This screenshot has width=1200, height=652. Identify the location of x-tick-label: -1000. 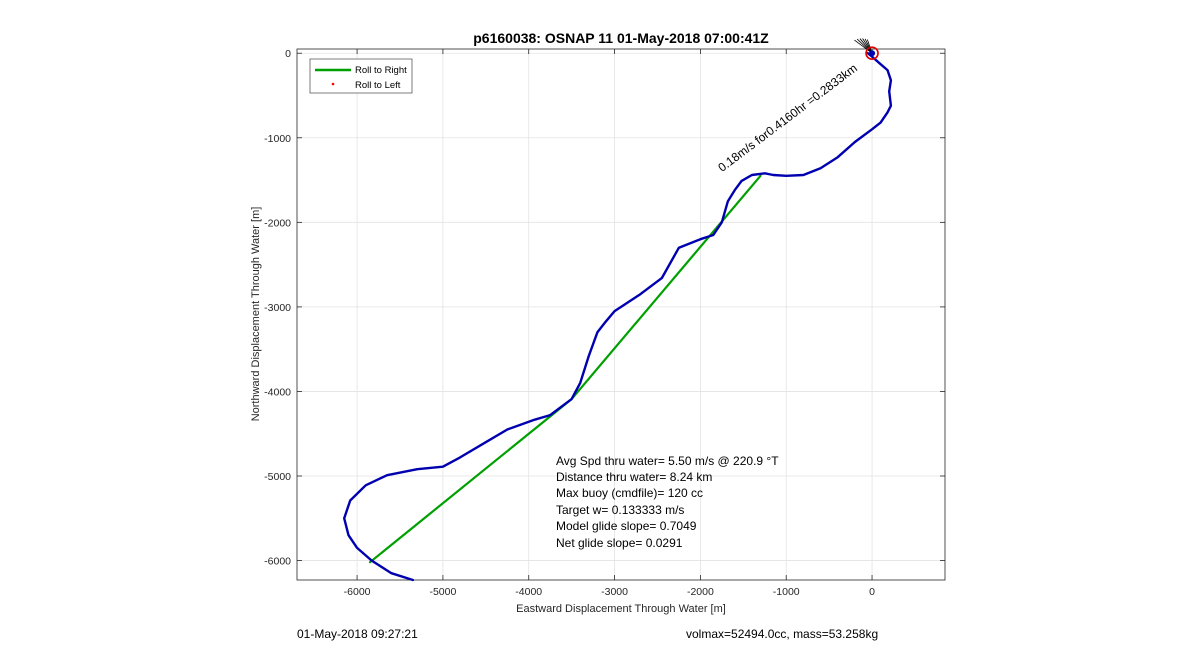
(786, 592).